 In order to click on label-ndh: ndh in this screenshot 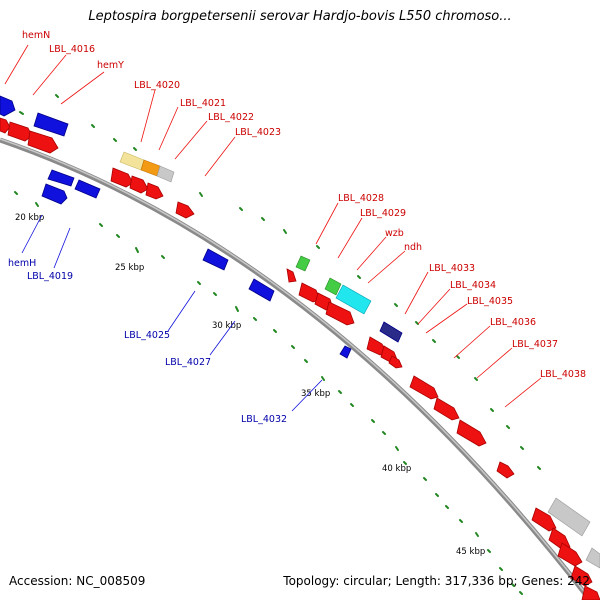, I will do `click(413, 247)`.